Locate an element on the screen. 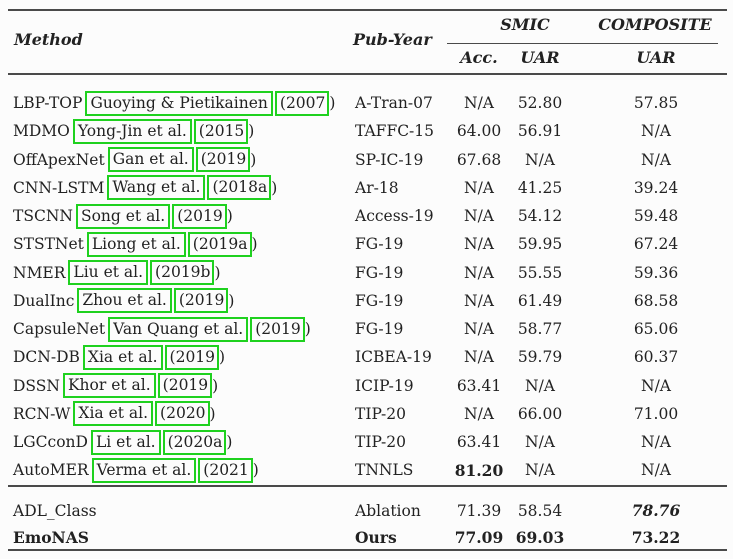 This screenshot has height=559, width=733. pub-year-cell: ICIP-19 is located at coordinates (384, 385).